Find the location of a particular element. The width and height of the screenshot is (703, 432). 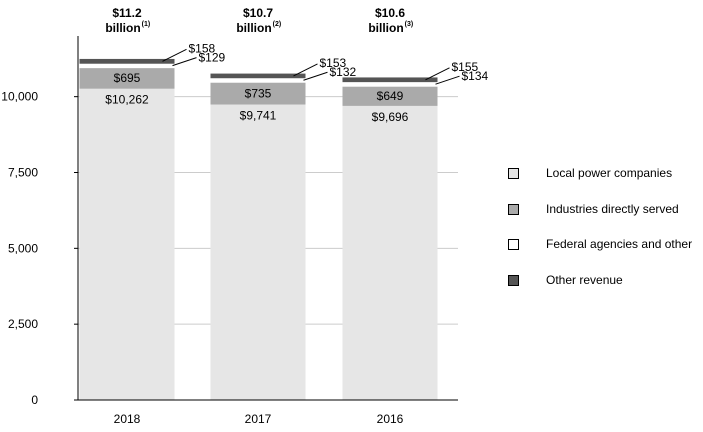

legend-label: Local power companies is located at coordinates (609, 173).